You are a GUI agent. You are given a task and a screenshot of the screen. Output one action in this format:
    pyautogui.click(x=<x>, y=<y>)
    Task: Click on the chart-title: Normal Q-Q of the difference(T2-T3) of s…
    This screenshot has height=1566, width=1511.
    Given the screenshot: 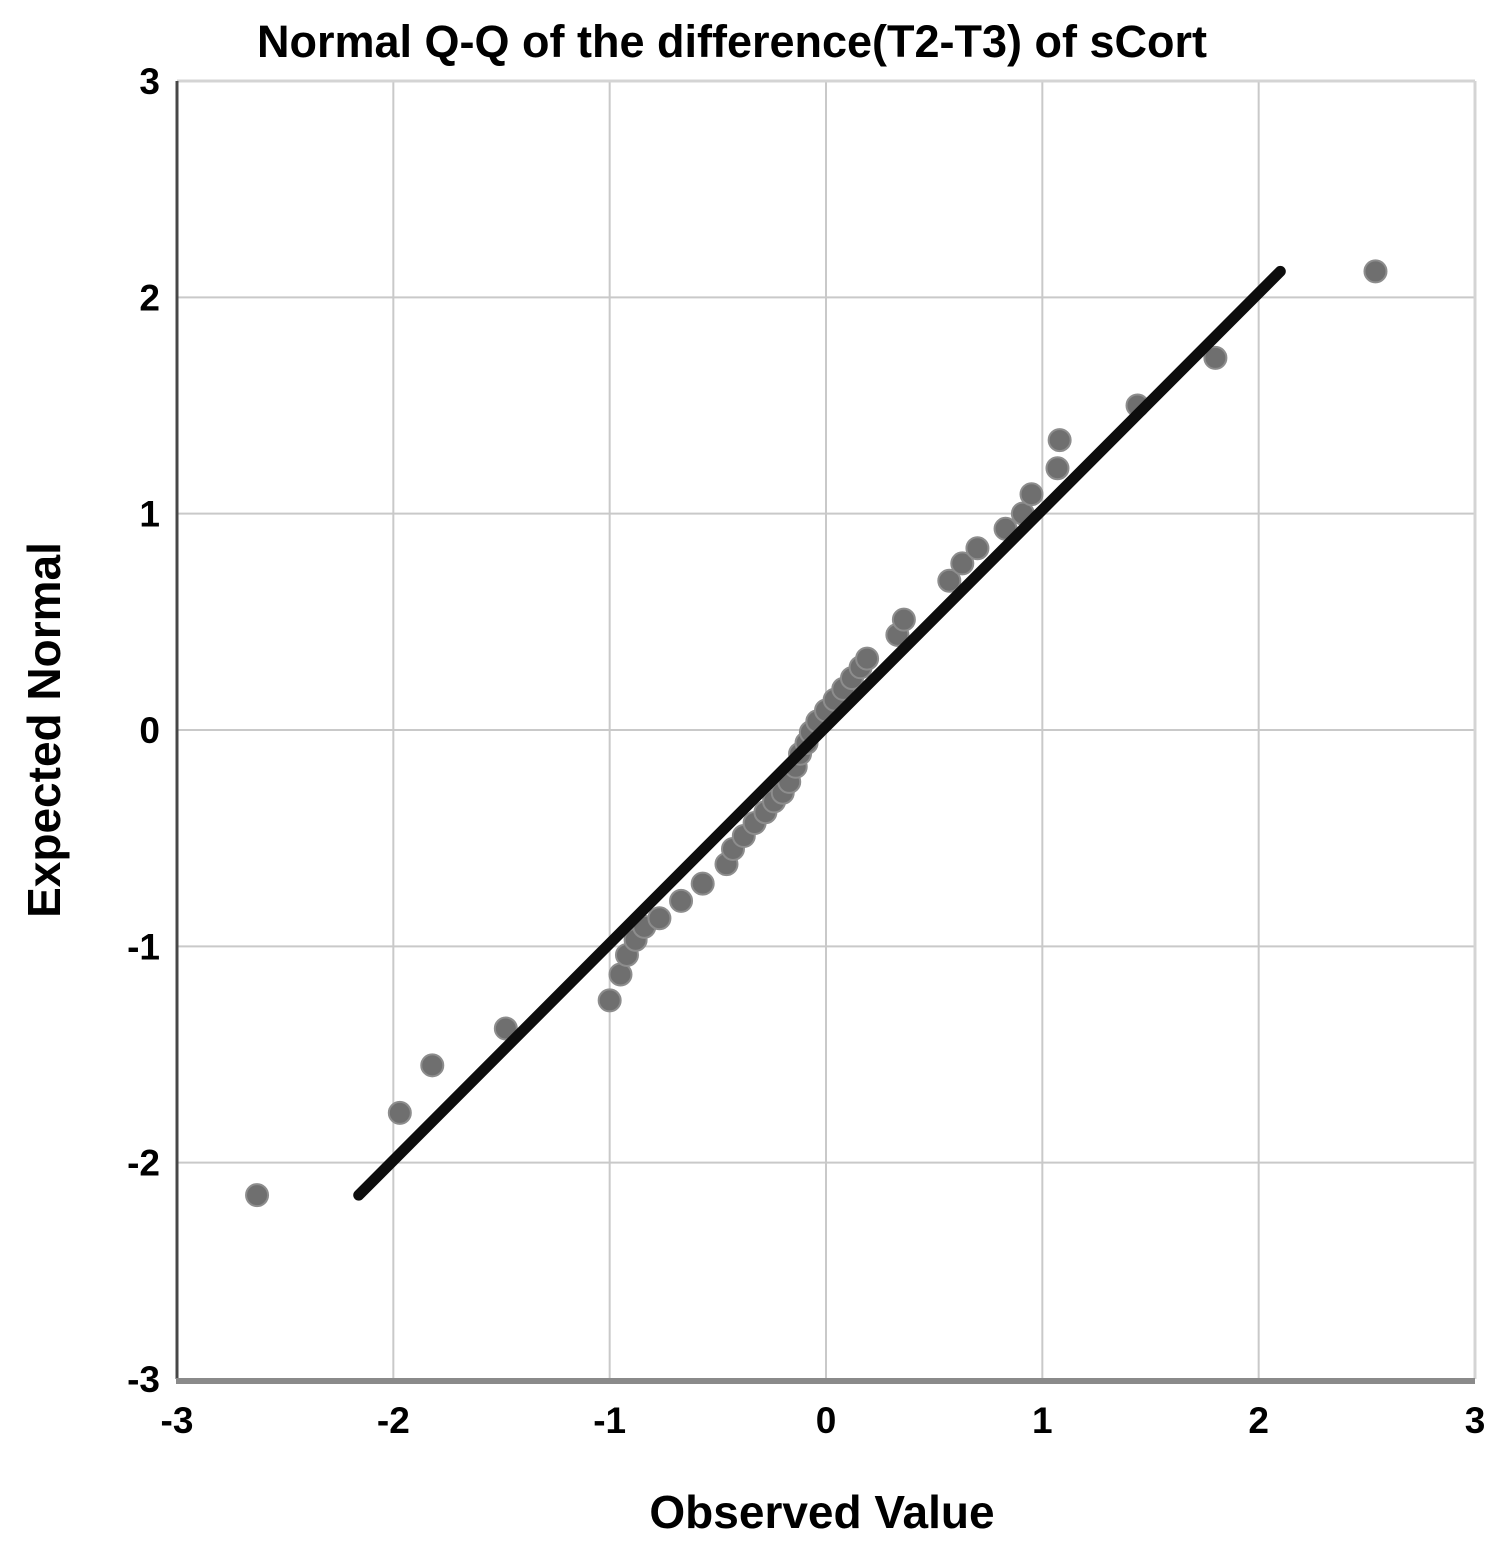 What is the action you would take?
    pyautogui.click(x=732, y=41)
    